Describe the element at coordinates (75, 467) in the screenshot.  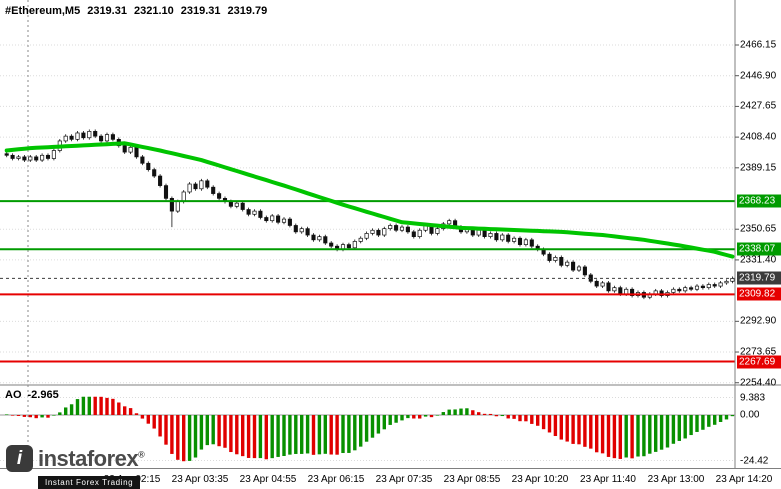
I see `instaforex-logo: i instaforex® Instant Forex Trading` at that location.